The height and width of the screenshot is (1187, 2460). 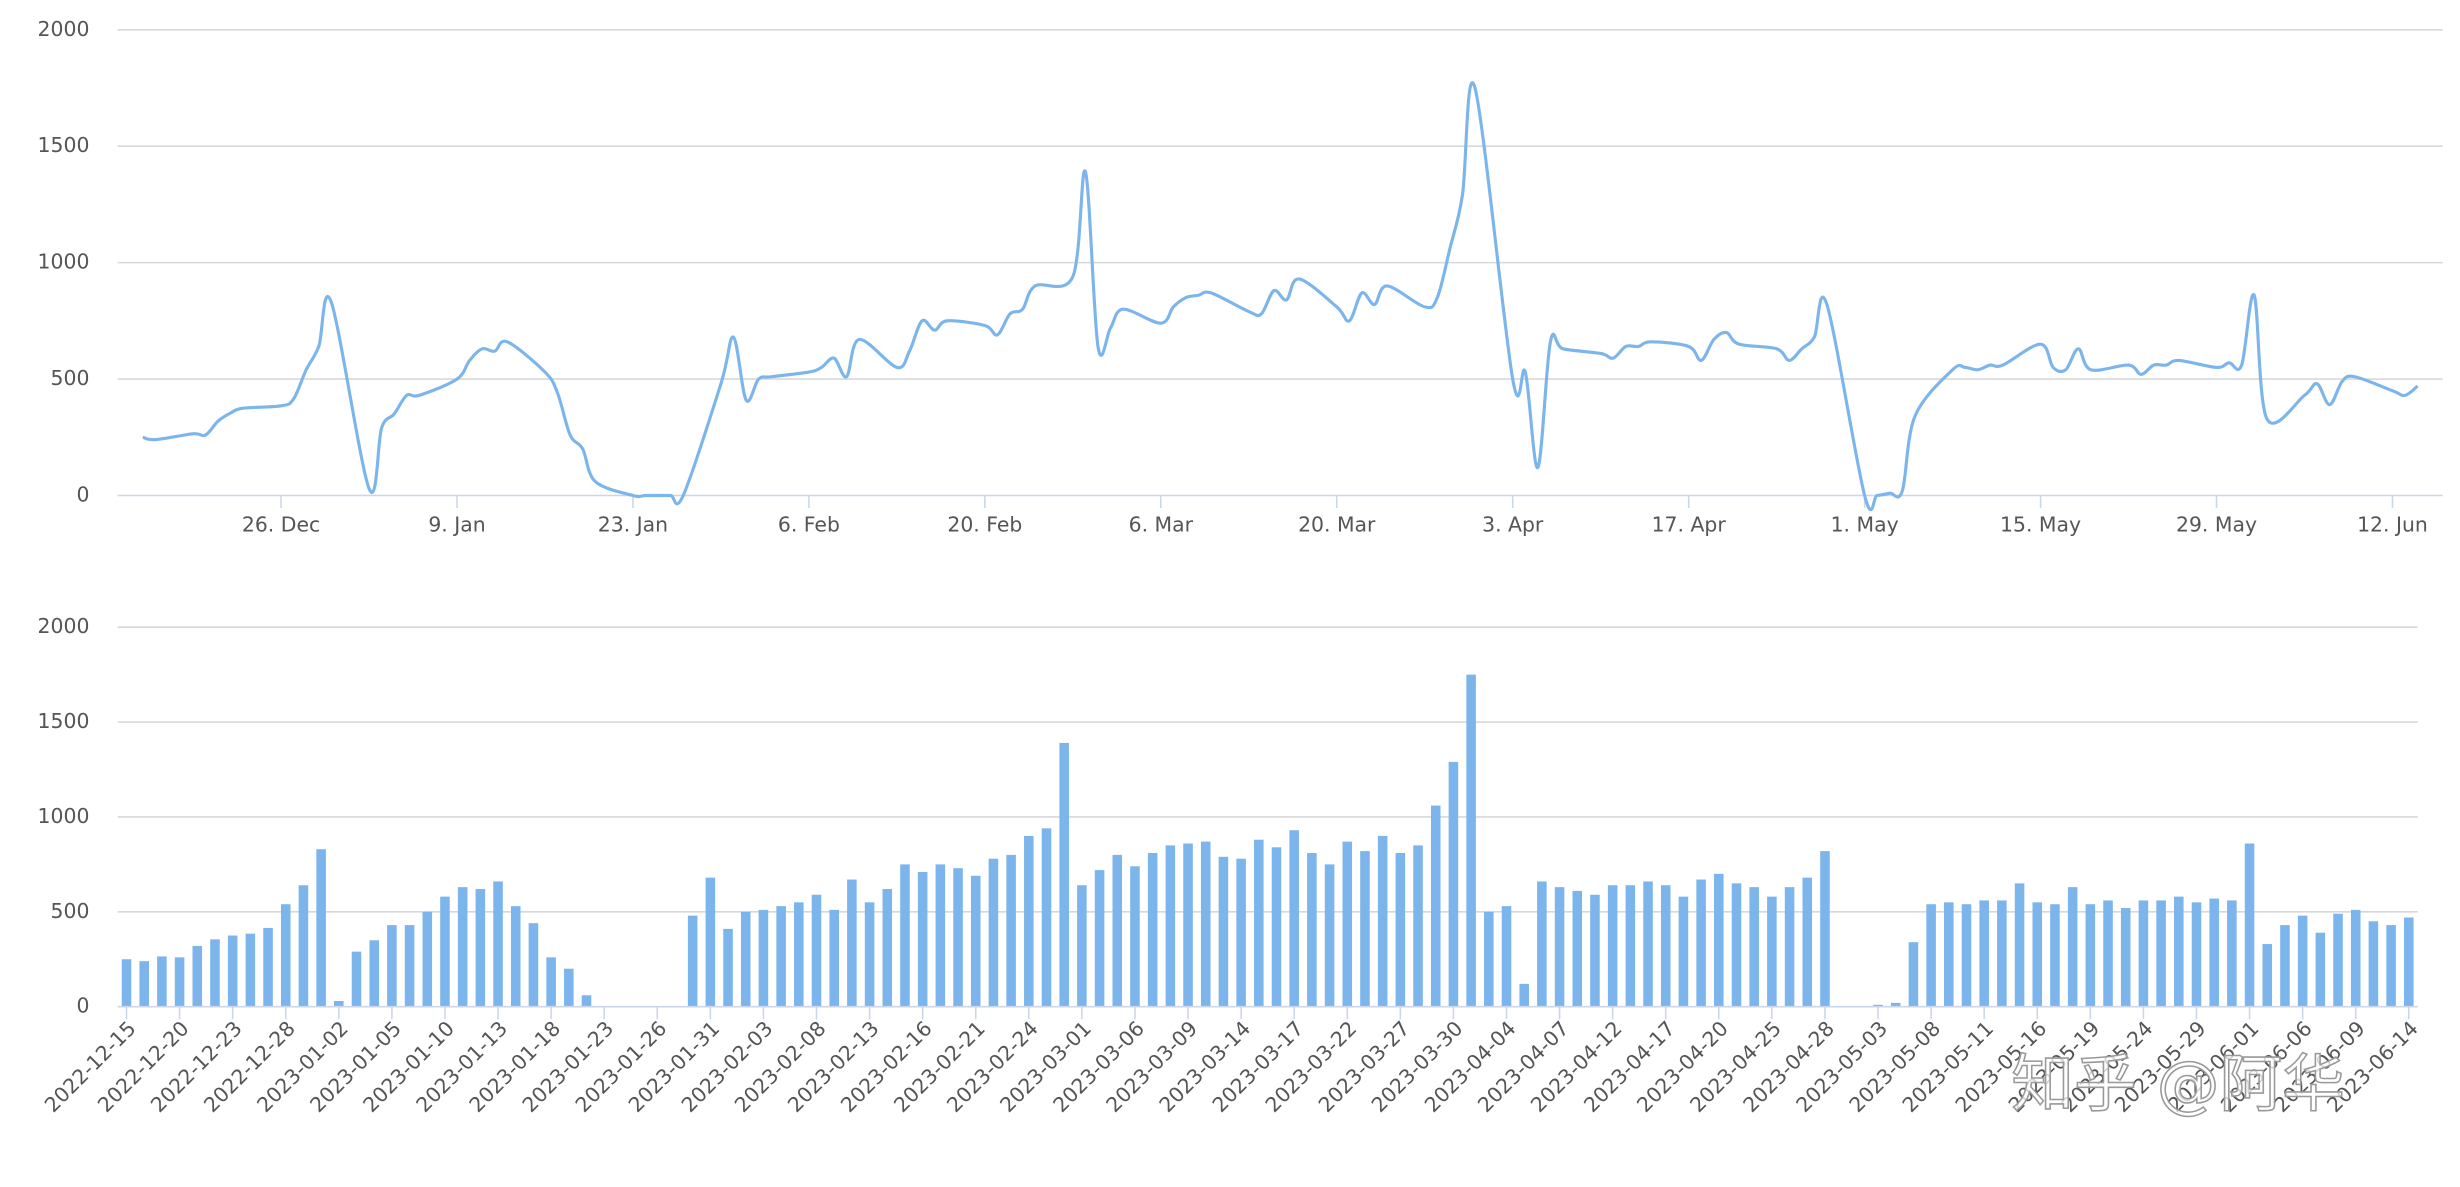 What do you see at coordinates (1161, 524) in the screenshot?
I see `x-tick-label: 6. Mar` at bounding box center [1161, 524].